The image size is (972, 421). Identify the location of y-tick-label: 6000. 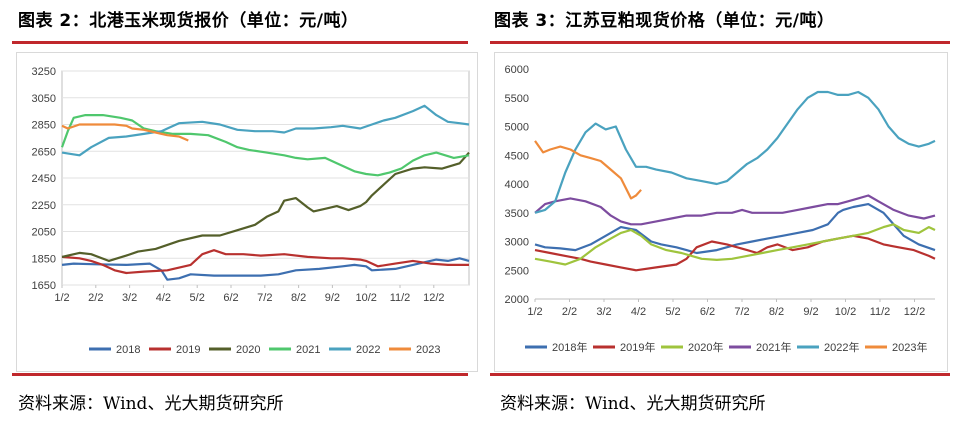
(517, 70).